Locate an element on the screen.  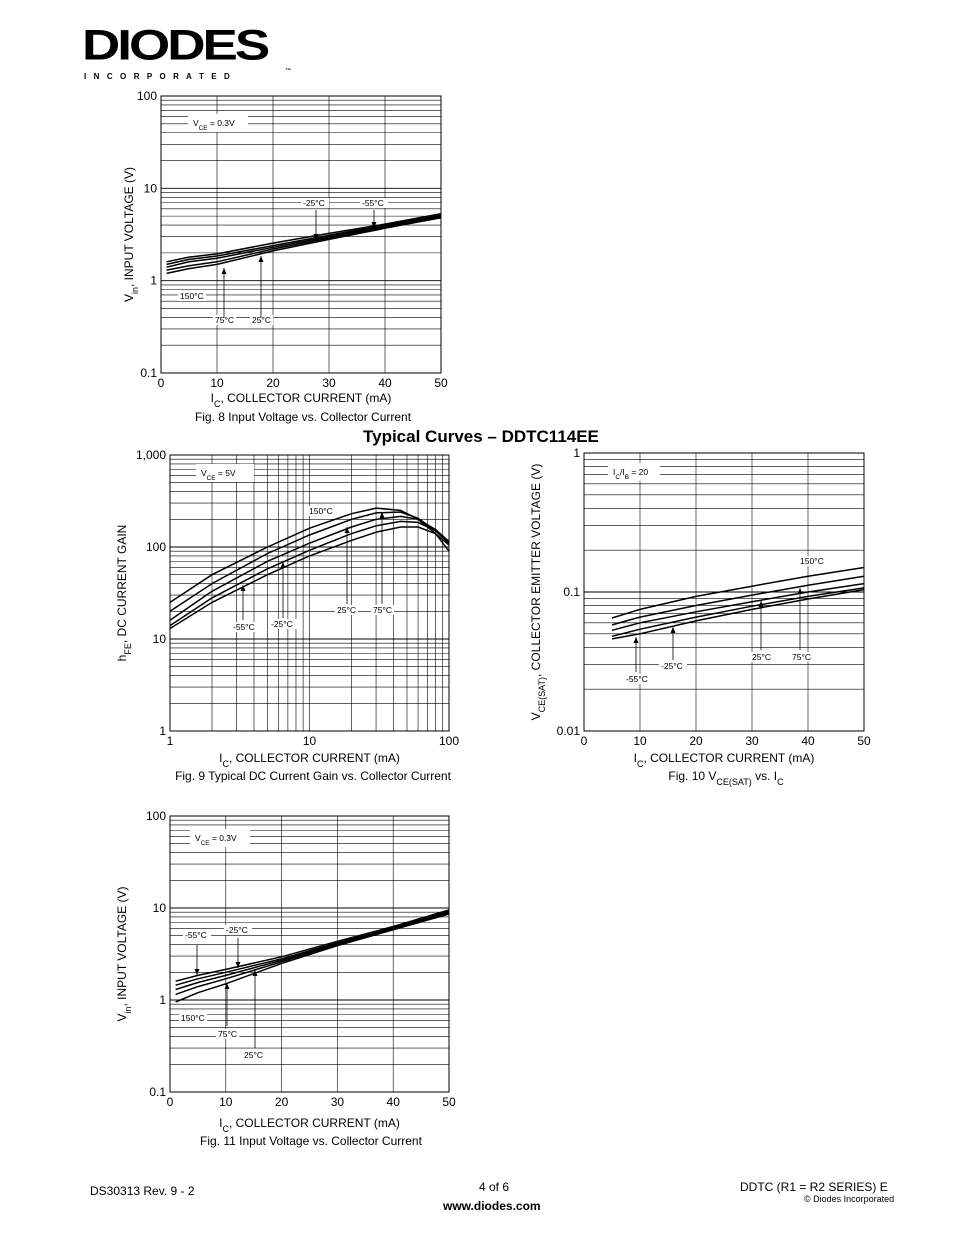
fig8-x-tick-label: 30 is located at coordinates (329, 383).